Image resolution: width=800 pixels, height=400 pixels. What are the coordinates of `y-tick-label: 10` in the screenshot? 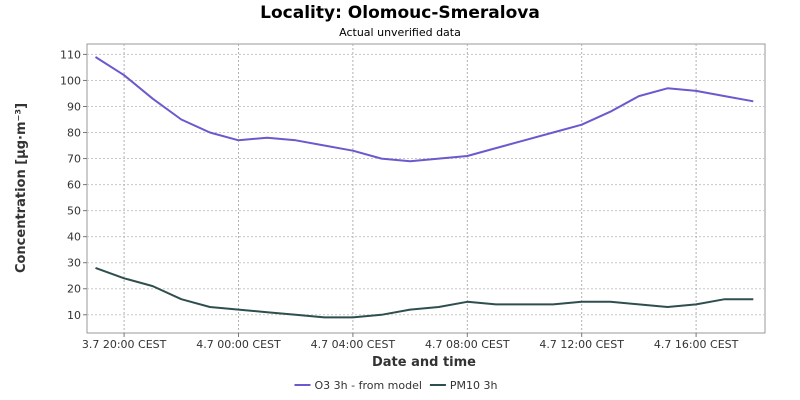 It's located at (74, 315).